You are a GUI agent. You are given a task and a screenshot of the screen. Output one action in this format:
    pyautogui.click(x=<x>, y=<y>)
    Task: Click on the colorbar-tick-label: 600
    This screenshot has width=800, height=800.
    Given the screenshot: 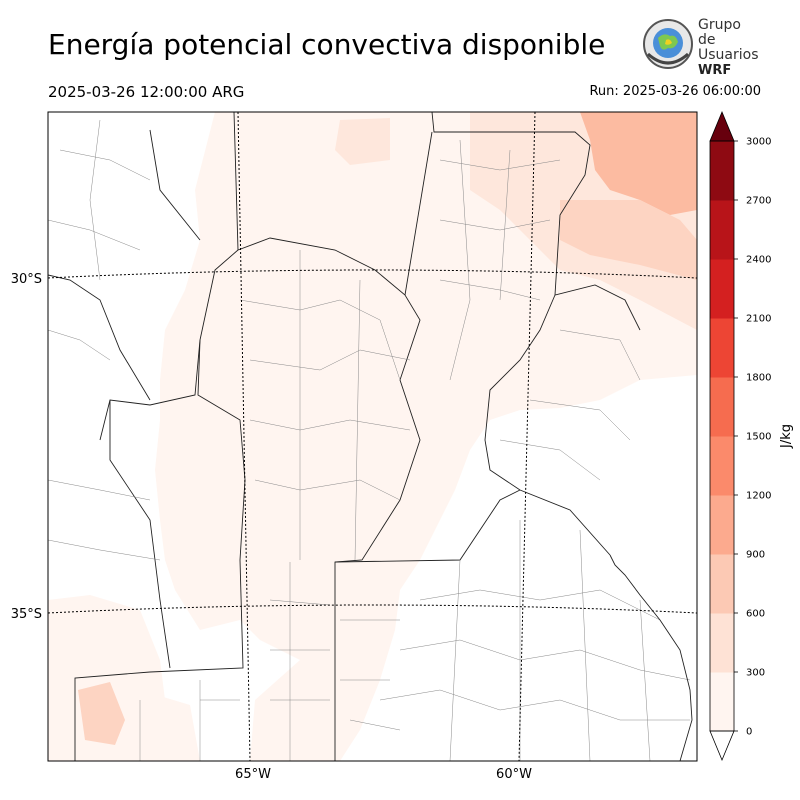 What is the action you would take?
    pyautogui.click(x=755, y=614)
    